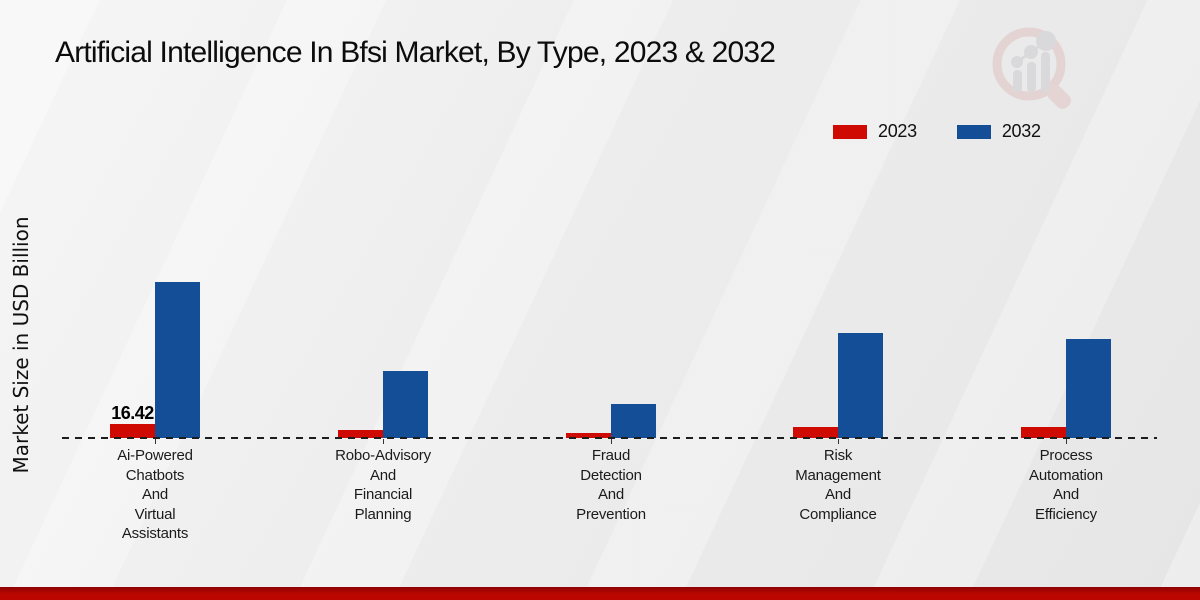 The image size is (1200, 600). What do you see at coordinates (611, 485) in the screenshot?
I see `category-label-2: Fraud Detection And Prevention` at bounding box center [611, 485].